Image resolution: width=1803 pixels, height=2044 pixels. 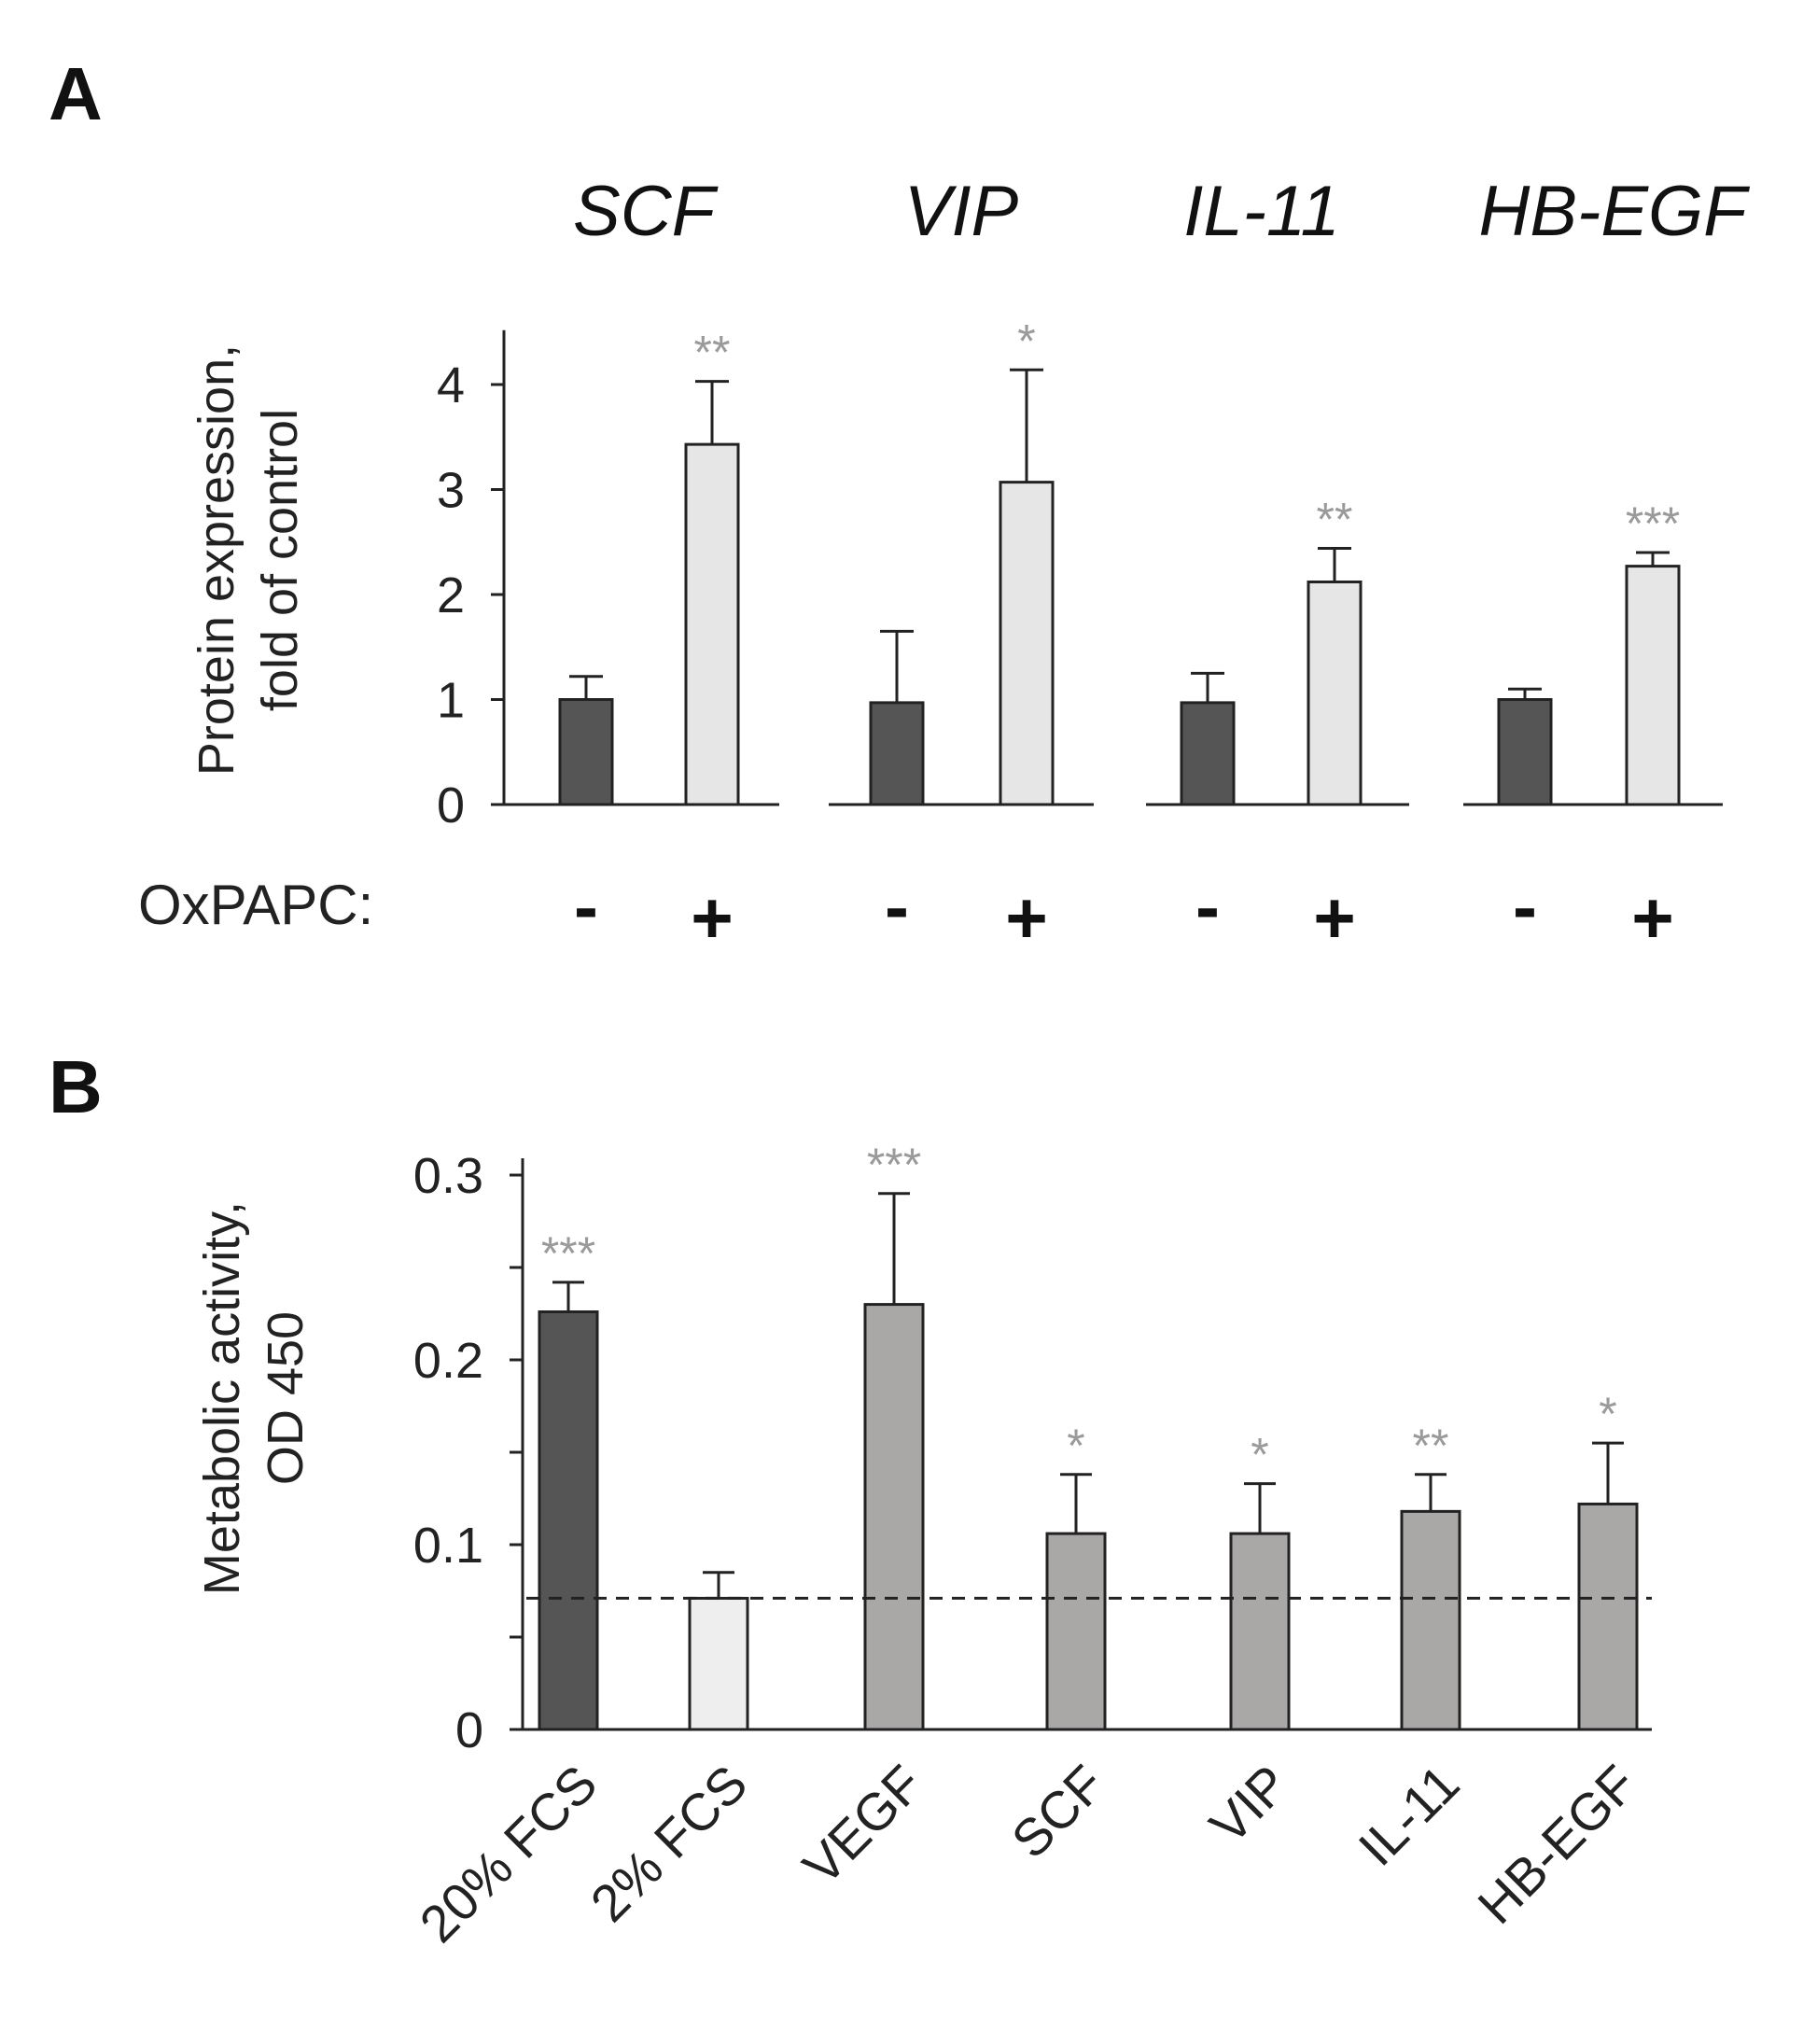 What do you see at coordinates (1026, 917) in the screenshot?
I see `oxpapc-sign-vip-plus: +` at bounding box center [1026, 917].